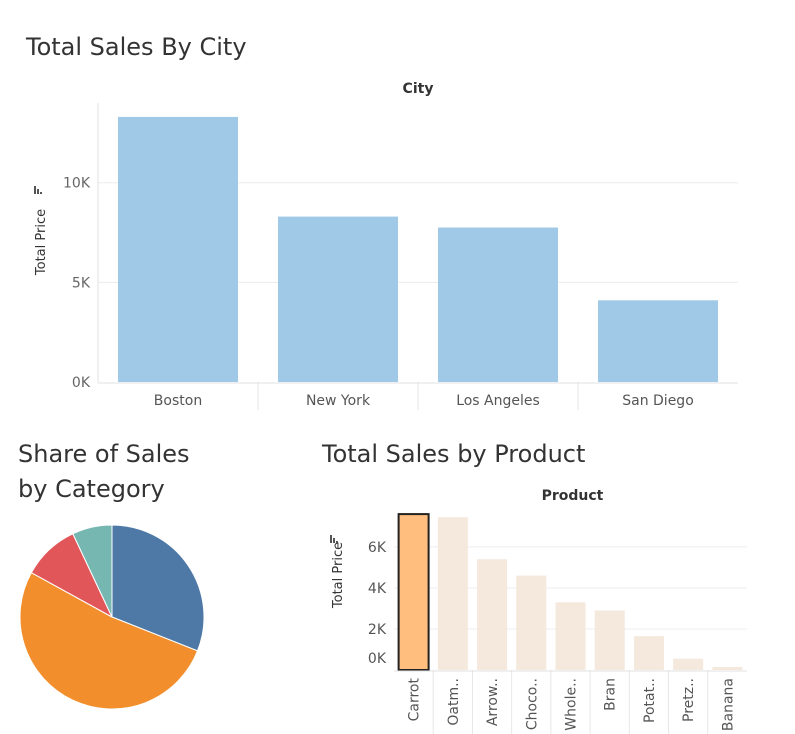  Describe the element at coordinates (498, 401) in the screenshot. I see `city-xtick-label: Los Angeles` at that location.